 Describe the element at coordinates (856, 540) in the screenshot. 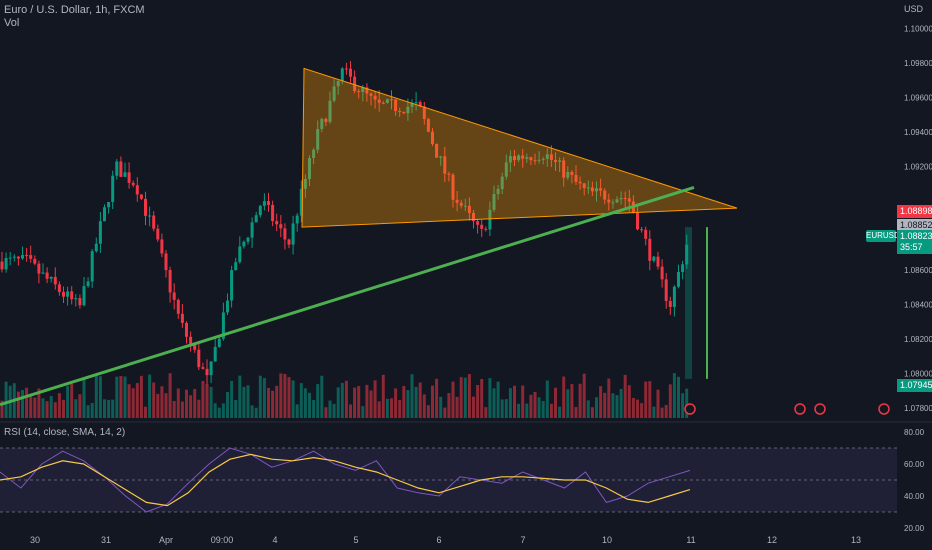

I see `time-axis-tick: 13` at that location.